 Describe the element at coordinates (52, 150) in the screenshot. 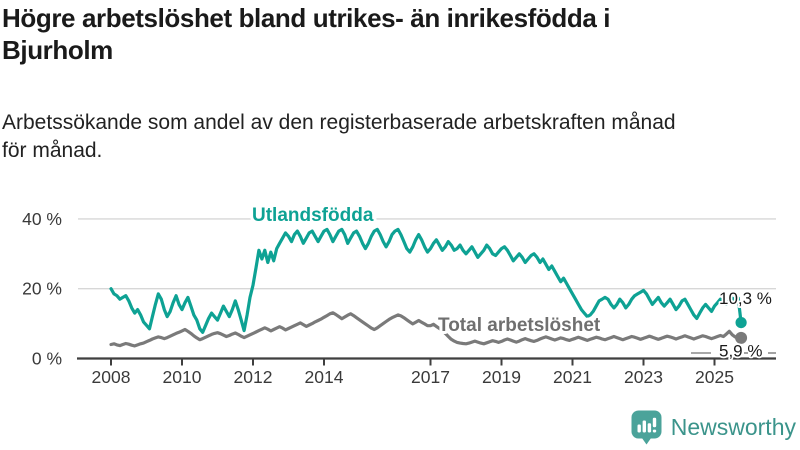

I see `chart-subtitle-line2: för månad.` at that location.